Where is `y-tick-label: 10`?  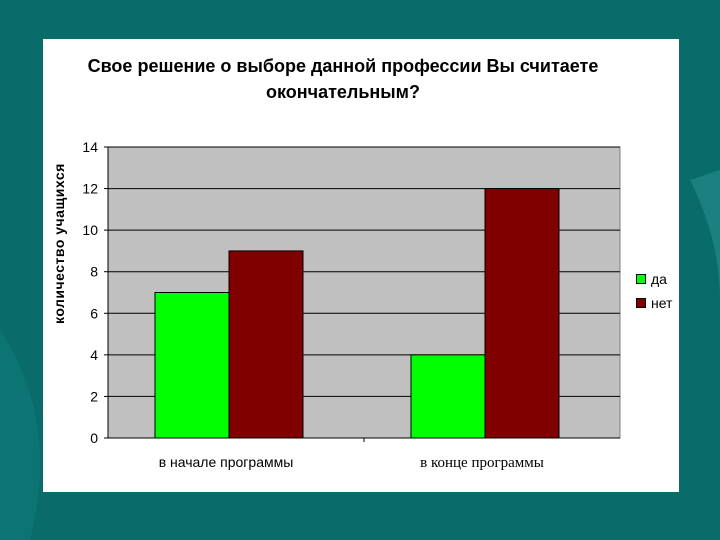
y-tick-label: 10 is located at coordinates (90, 230).